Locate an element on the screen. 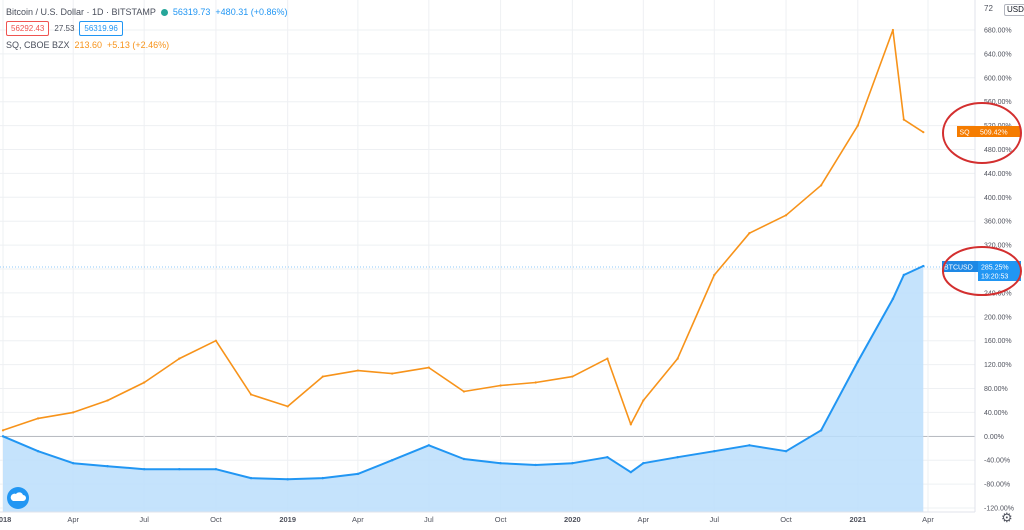 The width and height of the screenshot is (1024, 530). price-tick-label: 0.00% is located at coordinates (994, 437).